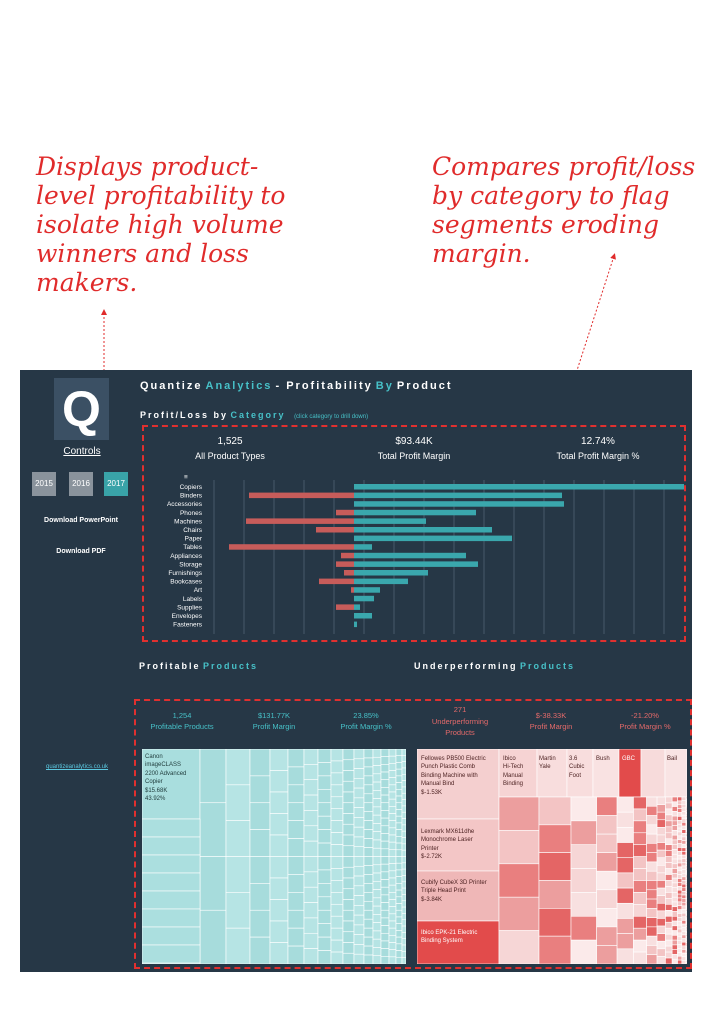 This screenshot has height=1024, width=724. What do you see at coordinates (81, 520) in the screenshot?
I see `download-powerpoint-link: Download PowerPoint` at bounding box center [81, 520].